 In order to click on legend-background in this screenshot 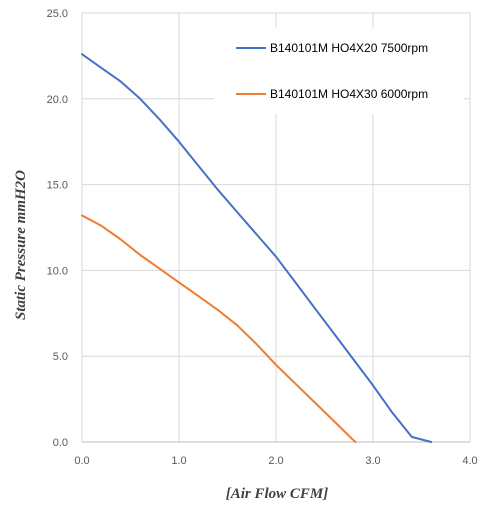, I will do `click(339, 71)`.